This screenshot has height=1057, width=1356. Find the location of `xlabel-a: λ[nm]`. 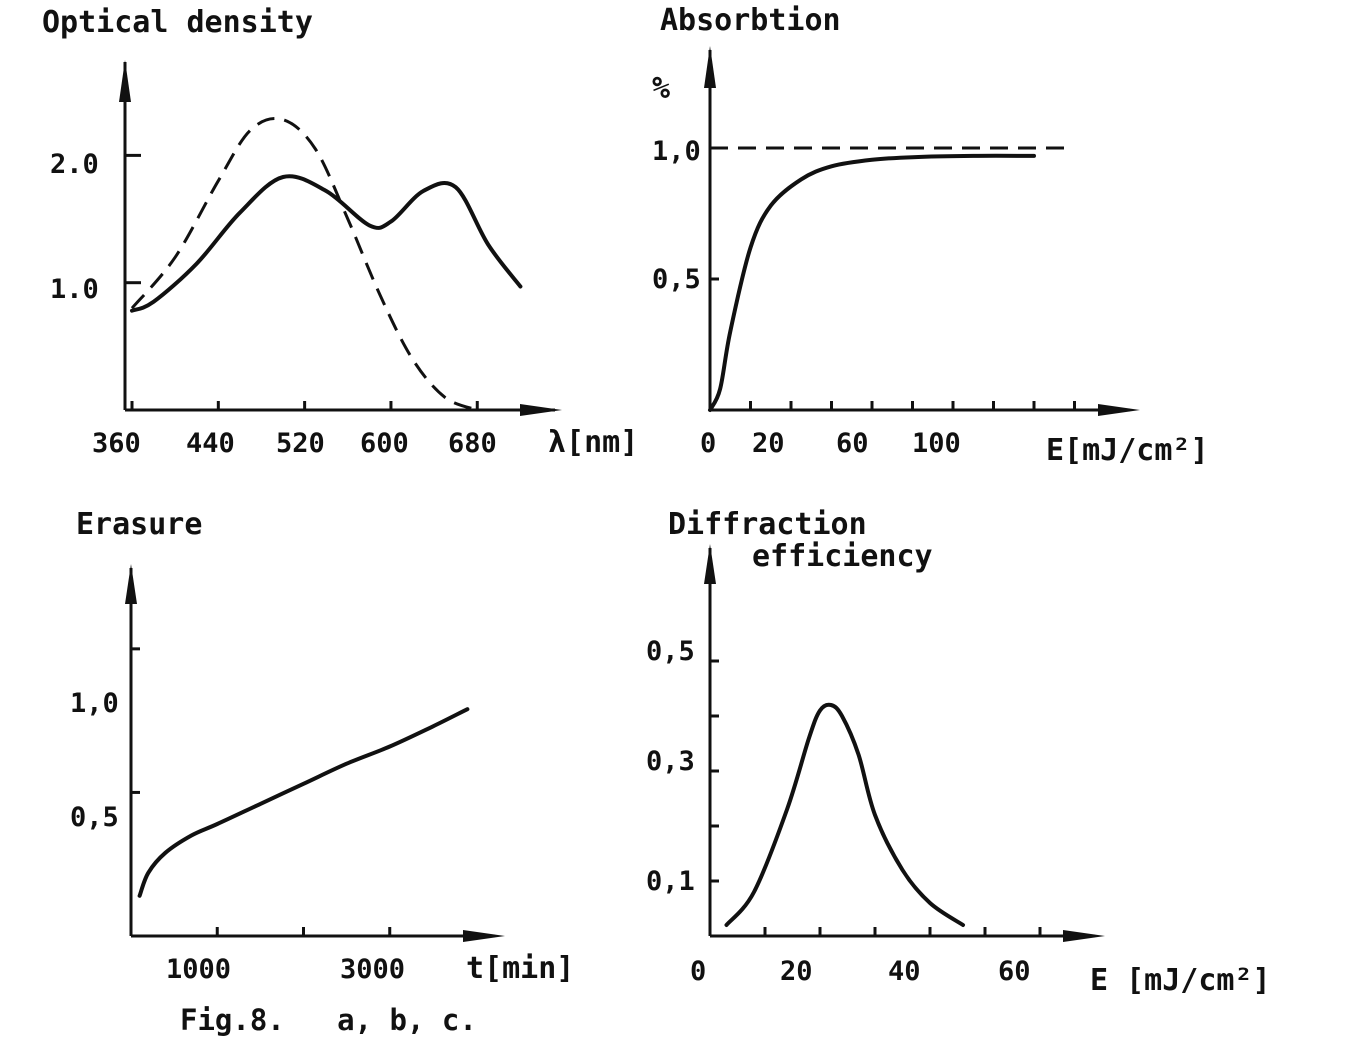

xlabel-a: λ[nm] is located at coordinates (593, 442).